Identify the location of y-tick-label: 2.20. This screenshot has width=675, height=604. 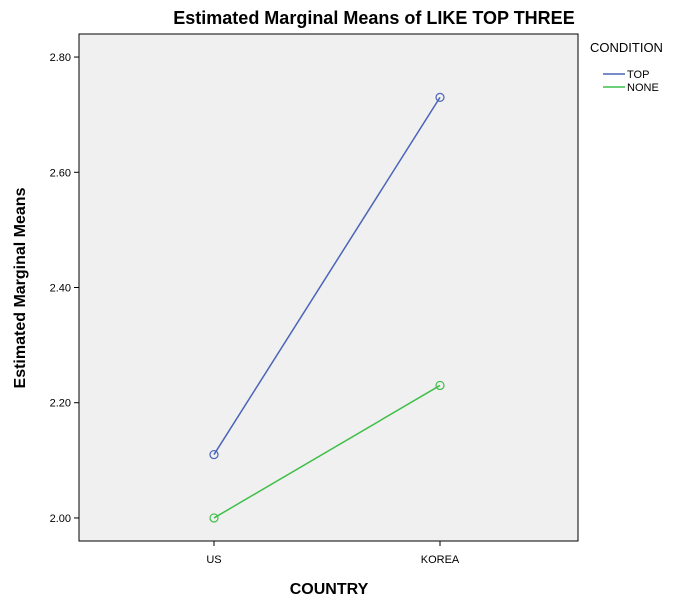
(60, 404).